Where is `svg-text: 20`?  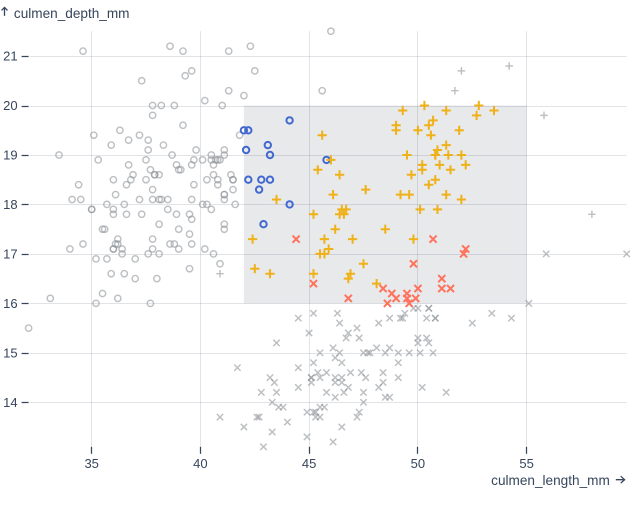
svg-text: 20 is located at coordinates (10, 105).